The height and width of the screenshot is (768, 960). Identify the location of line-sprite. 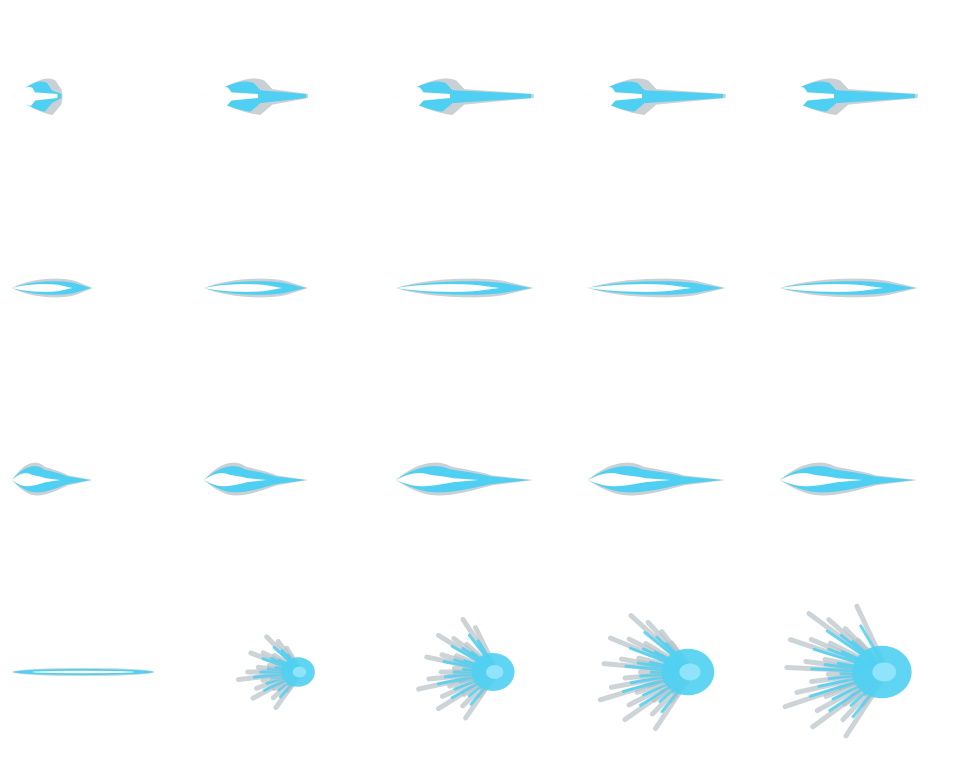
(83, 672).